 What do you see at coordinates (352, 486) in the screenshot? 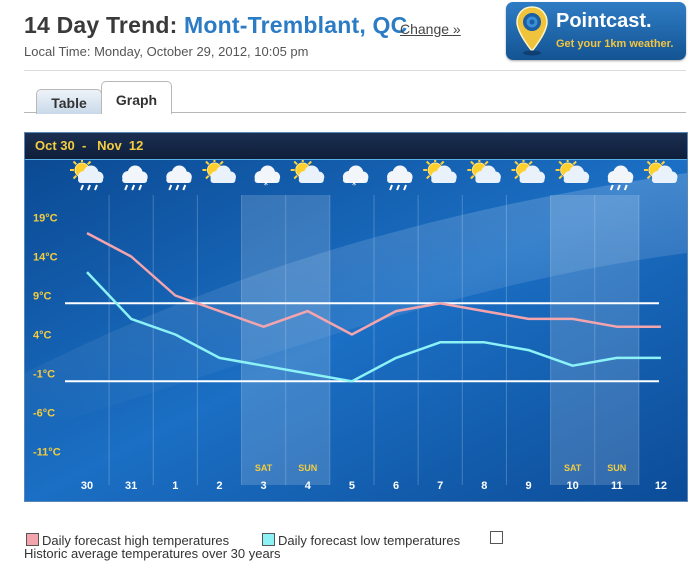
I see `x-tick-label: 5` at bounding box center [352, 486].